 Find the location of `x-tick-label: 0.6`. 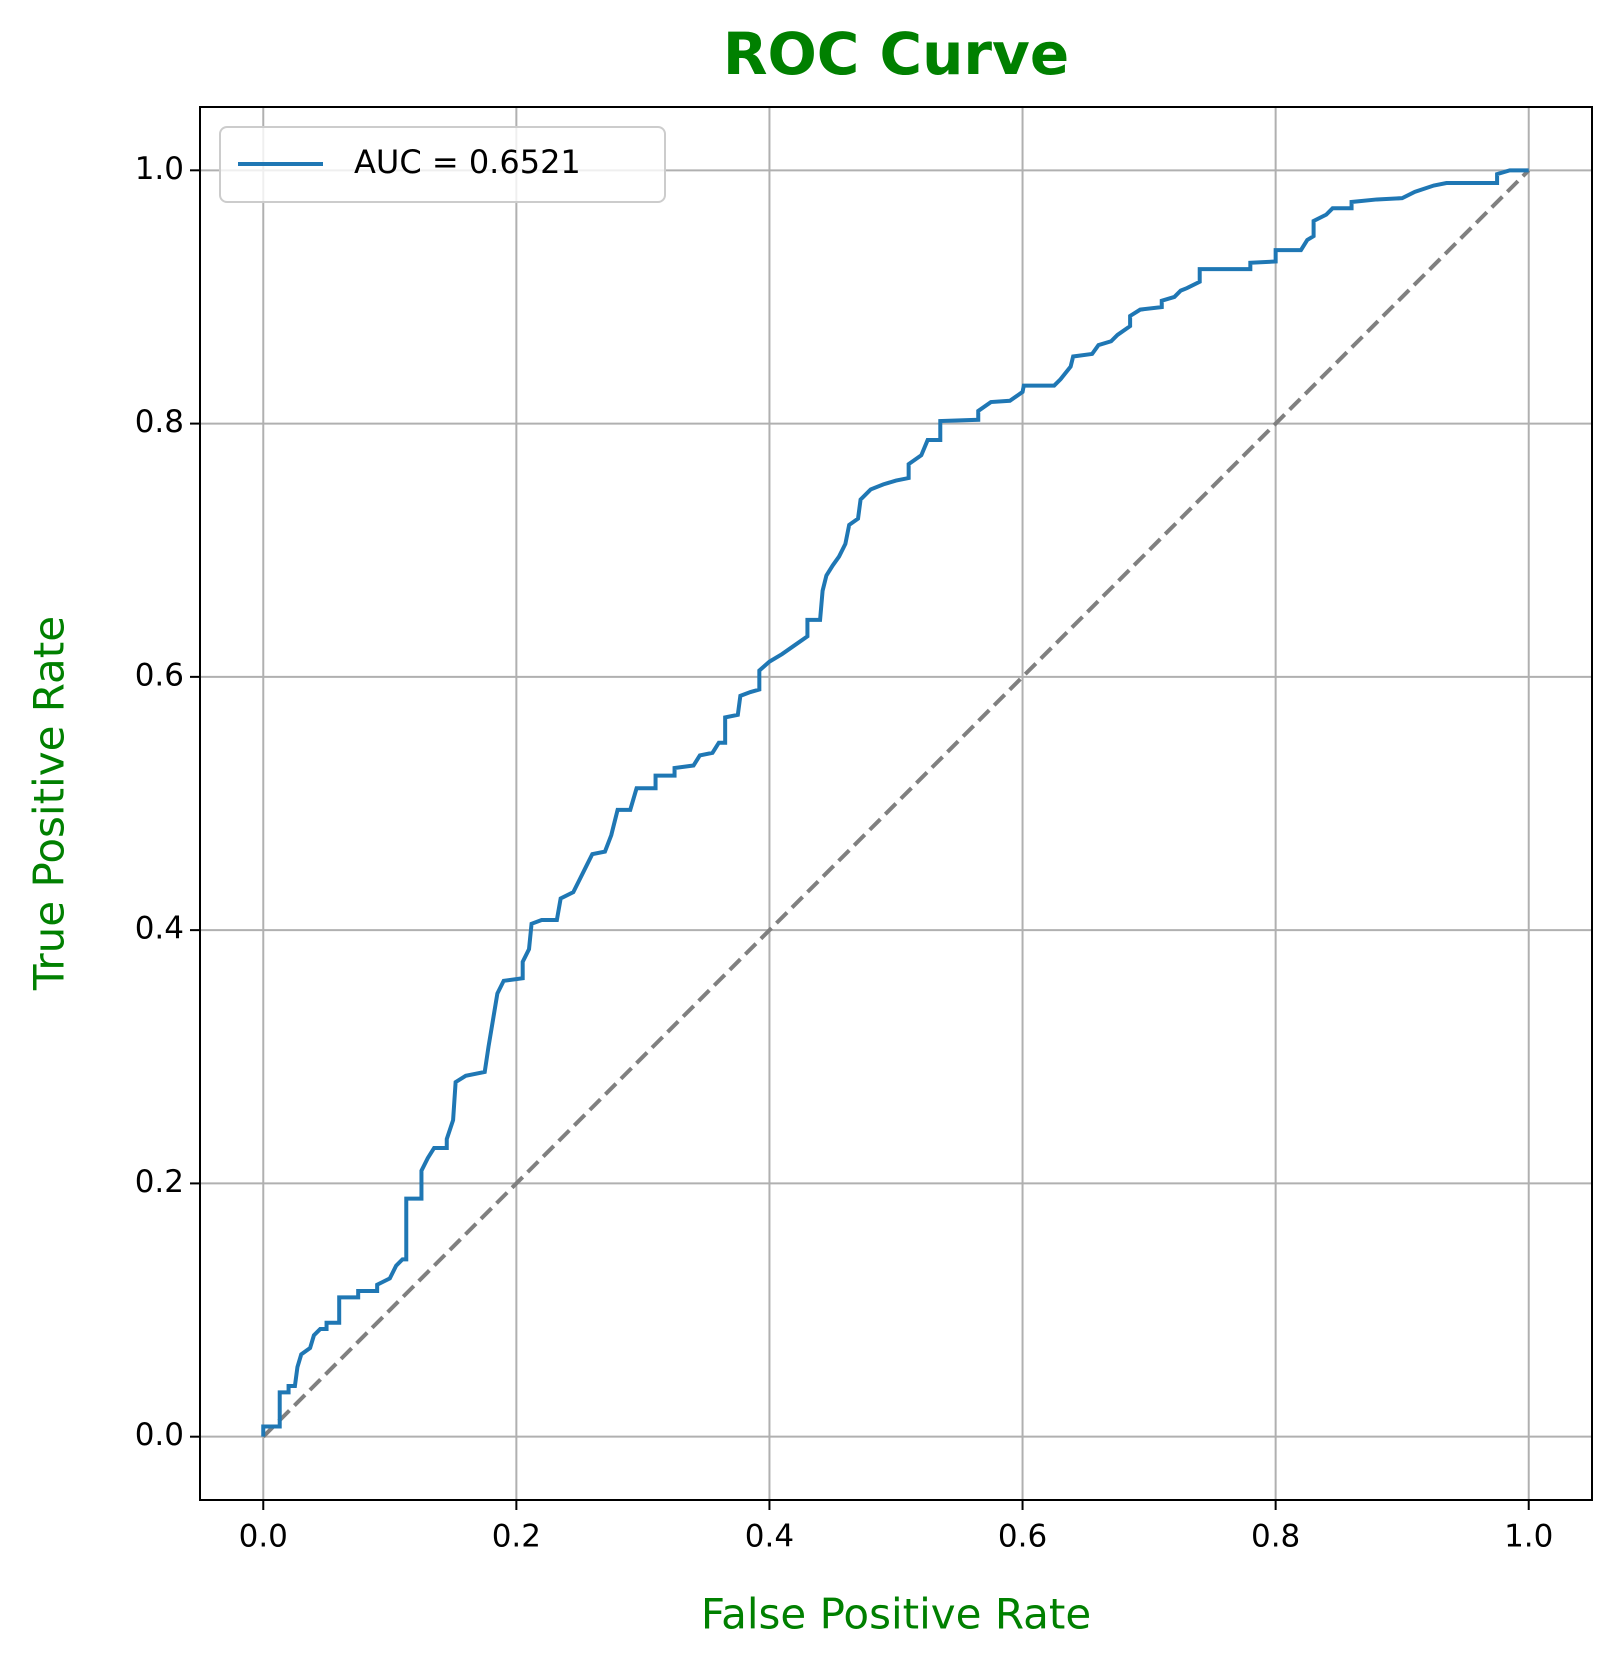

x-tick-label: 0.6 is located at coordinates (1022, 1537).